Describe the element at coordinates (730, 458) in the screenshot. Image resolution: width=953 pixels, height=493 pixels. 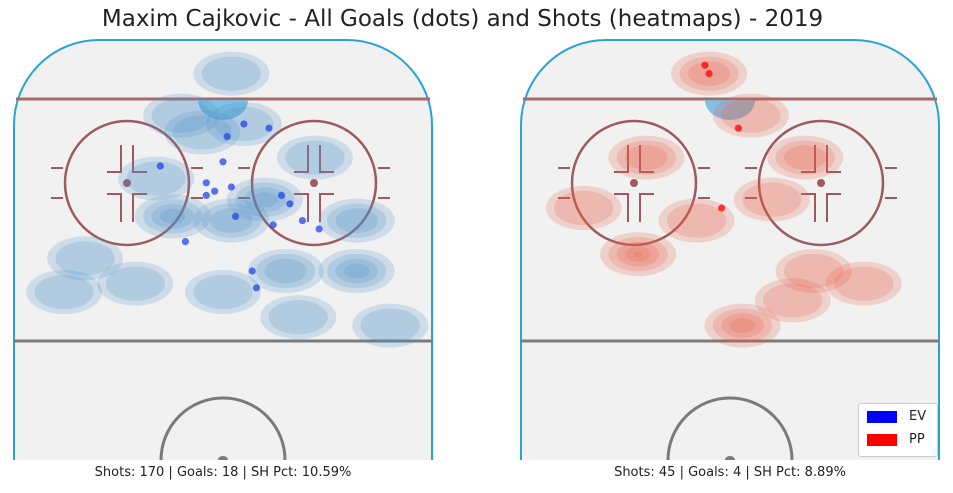
I see `right-center-dot` at that location.